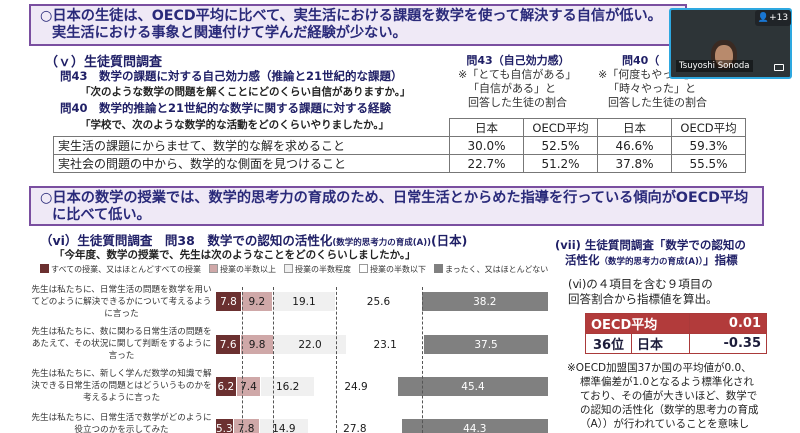 The width and height of the screenshot is (800, 433). I want to click on bar-segment: 16.2, so click(288, 386).